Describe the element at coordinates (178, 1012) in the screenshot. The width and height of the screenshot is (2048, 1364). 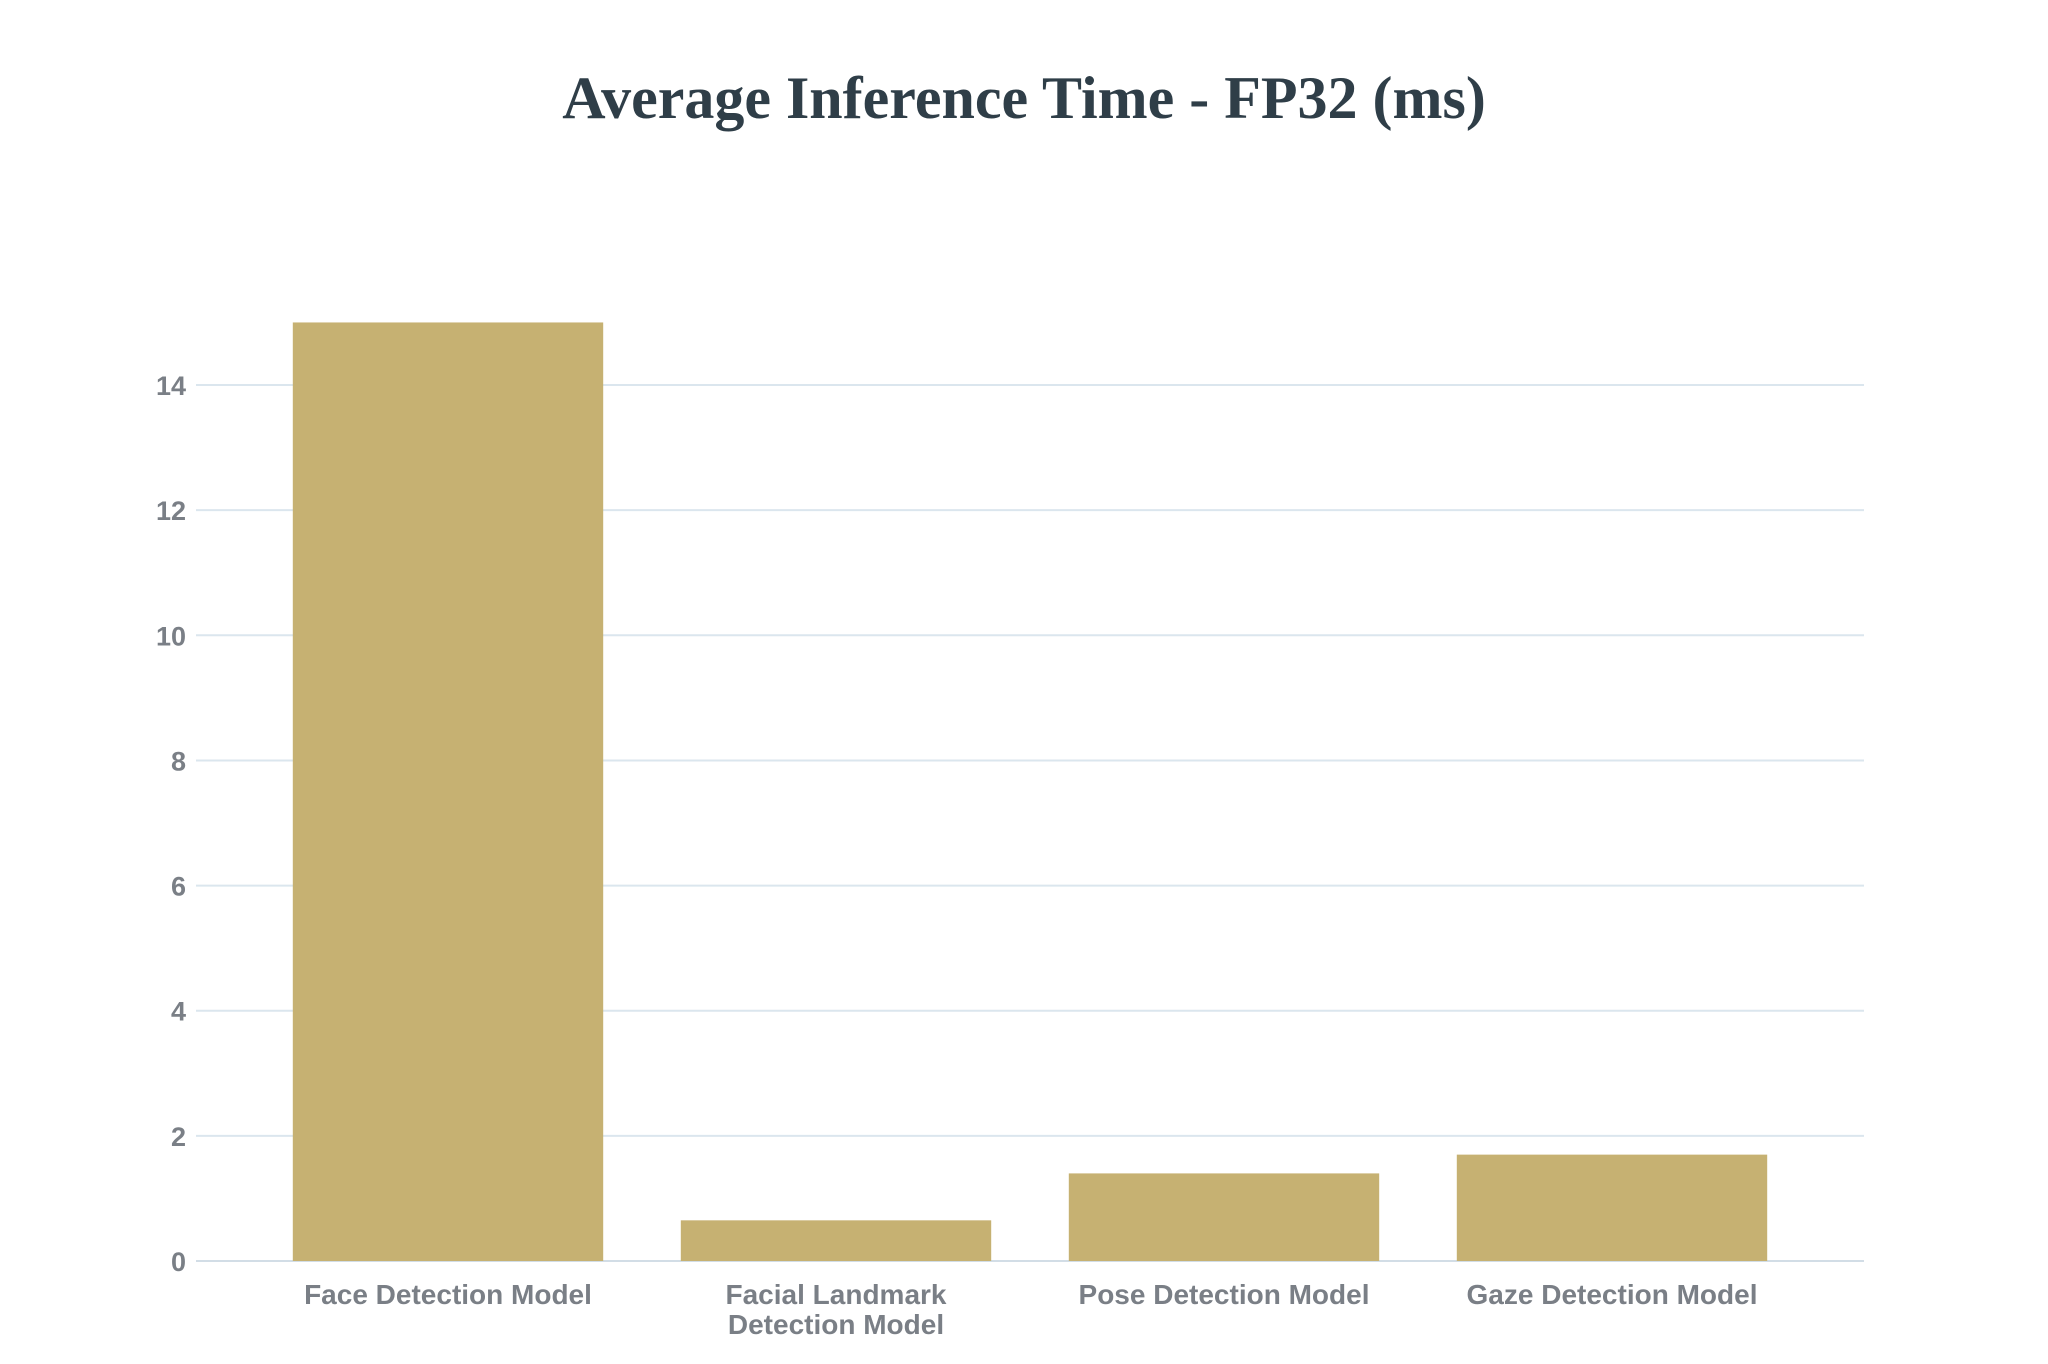
I see `y-tick-label: 4` at that location.